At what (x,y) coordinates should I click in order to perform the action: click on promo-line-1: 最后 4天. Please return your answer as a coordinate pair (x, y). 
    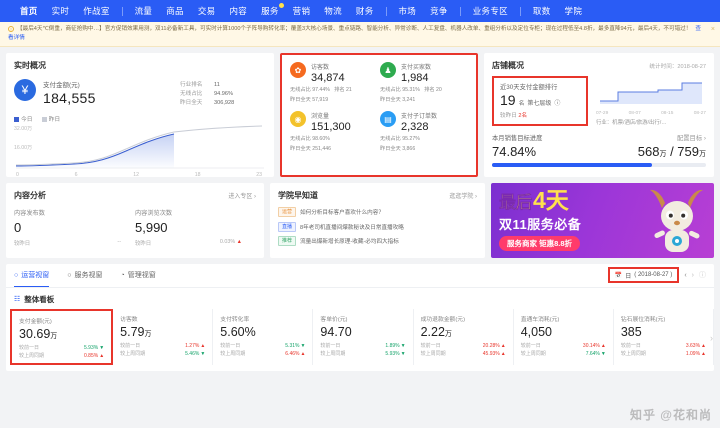
    Looking at the image, I should click on (602, 200).